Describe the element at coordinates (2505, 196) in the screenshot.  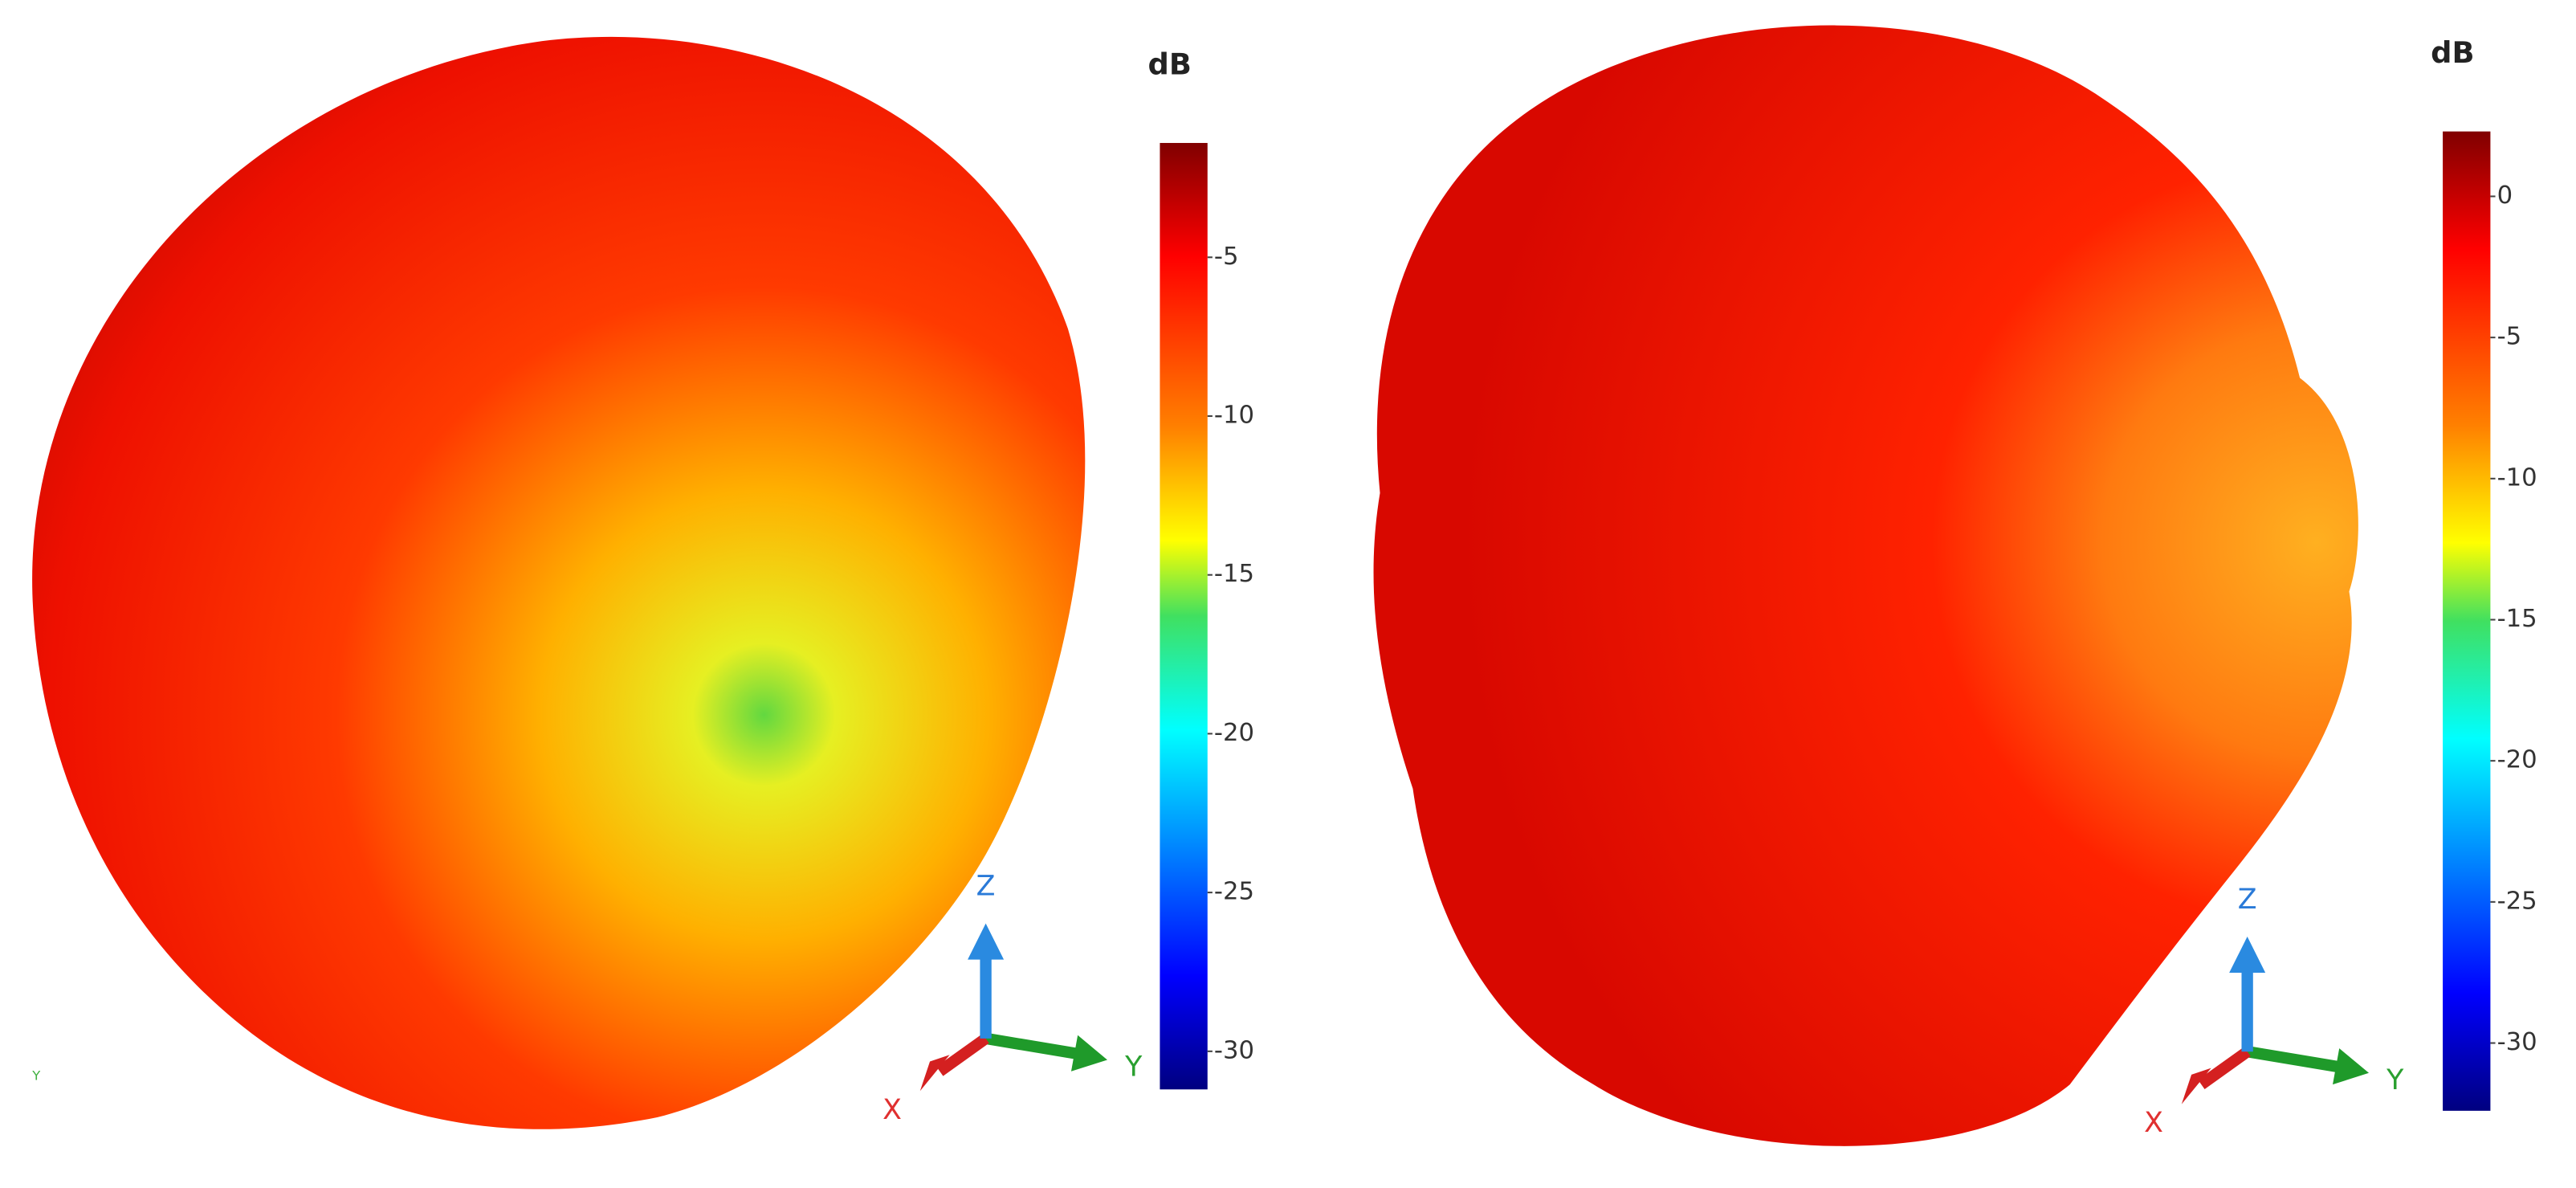
I see `colorbar-tick-label: 0` at that location.